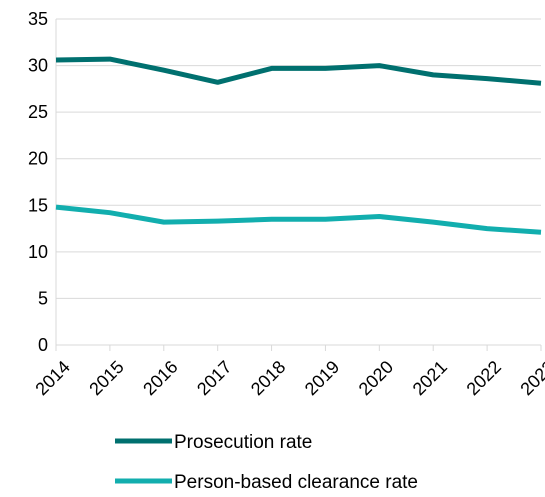 The image size is (545, 497). I want to click on legend-label-prosecution: Prosecution rate, so click(243, 442).